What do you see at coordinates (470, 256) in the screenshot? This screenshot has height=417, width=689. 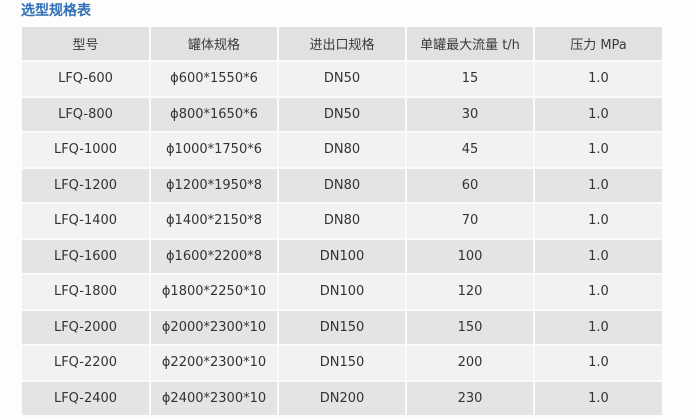 I see `table-cell: 100` at bounding box center [470, 256].